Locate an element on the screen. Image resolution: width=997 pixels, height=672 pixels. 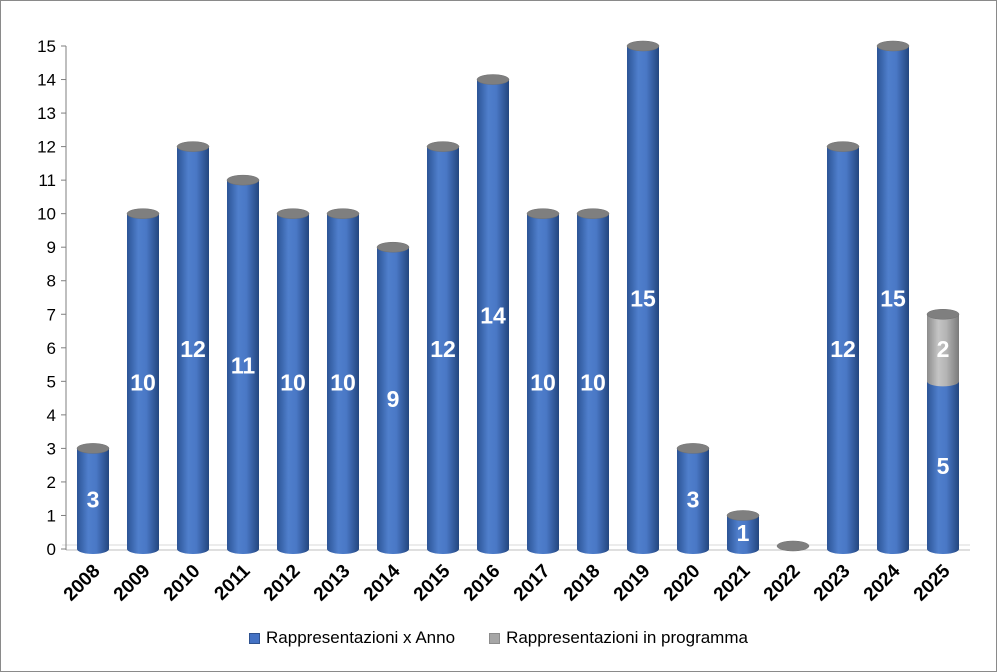
x-tick-label: 2021 is located at coordinates (732, 582).